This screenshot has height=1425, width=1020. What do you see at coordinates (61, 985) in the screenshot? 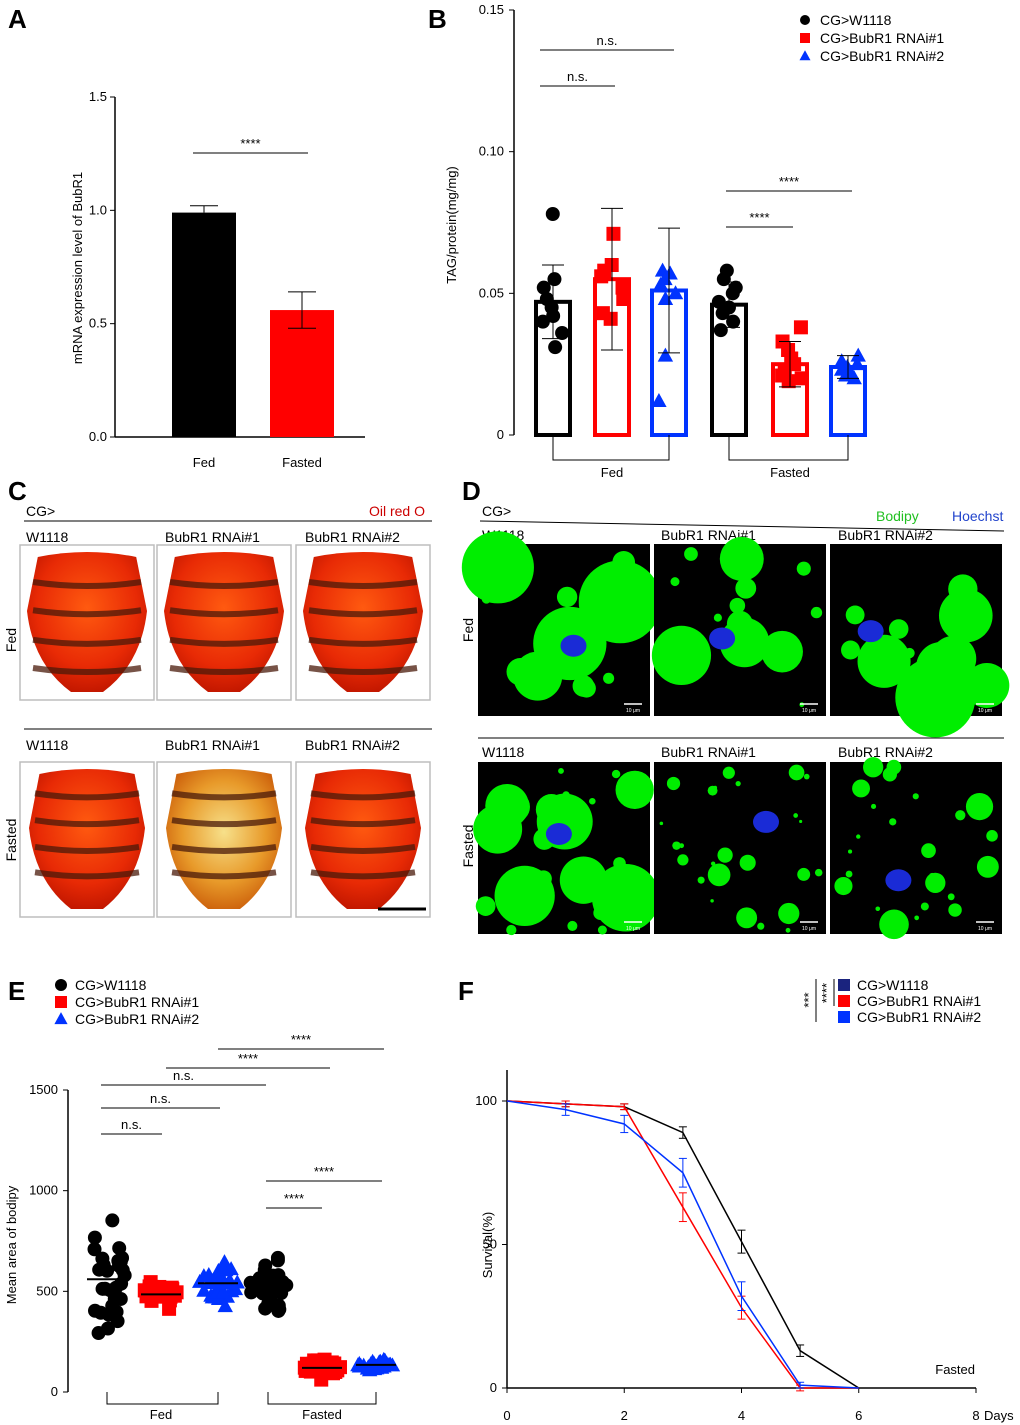
I see `panel-e-legend-marker` at bounding box center [61, 985].